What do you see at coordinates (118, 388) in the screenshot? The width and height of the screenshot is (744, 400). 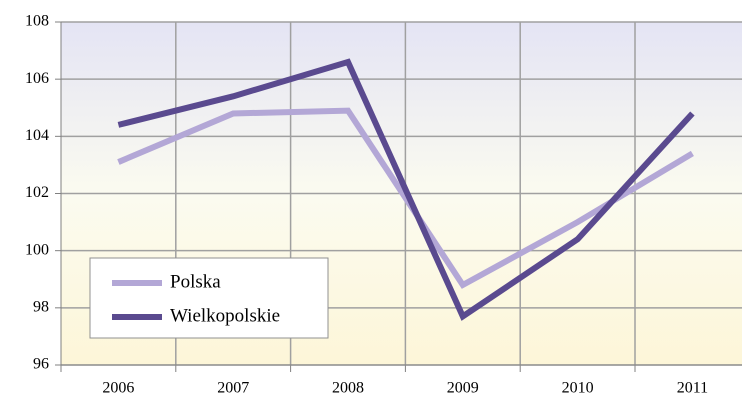 I see `x-tick-label: 2006` at bounding box center [118, 388].